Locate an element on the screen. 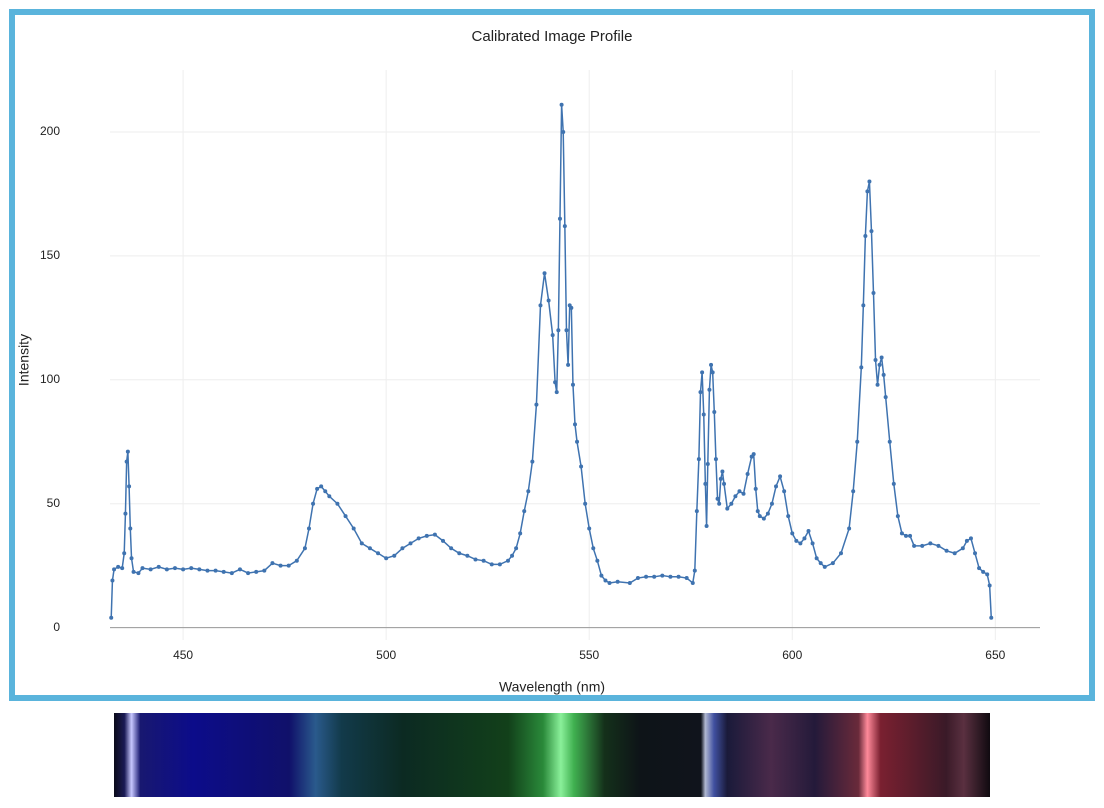 The height and width of the screenshot is (808, 1104). x-tick-label: 550 is located at coordinates (589, 655).